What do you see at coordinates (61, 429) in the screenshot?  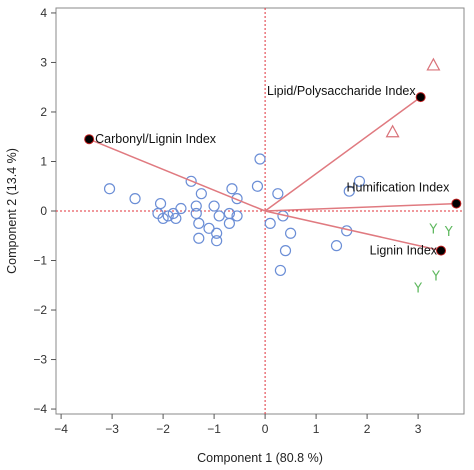 I see `x-tick-label: −4` at bounding box center [61, 429].